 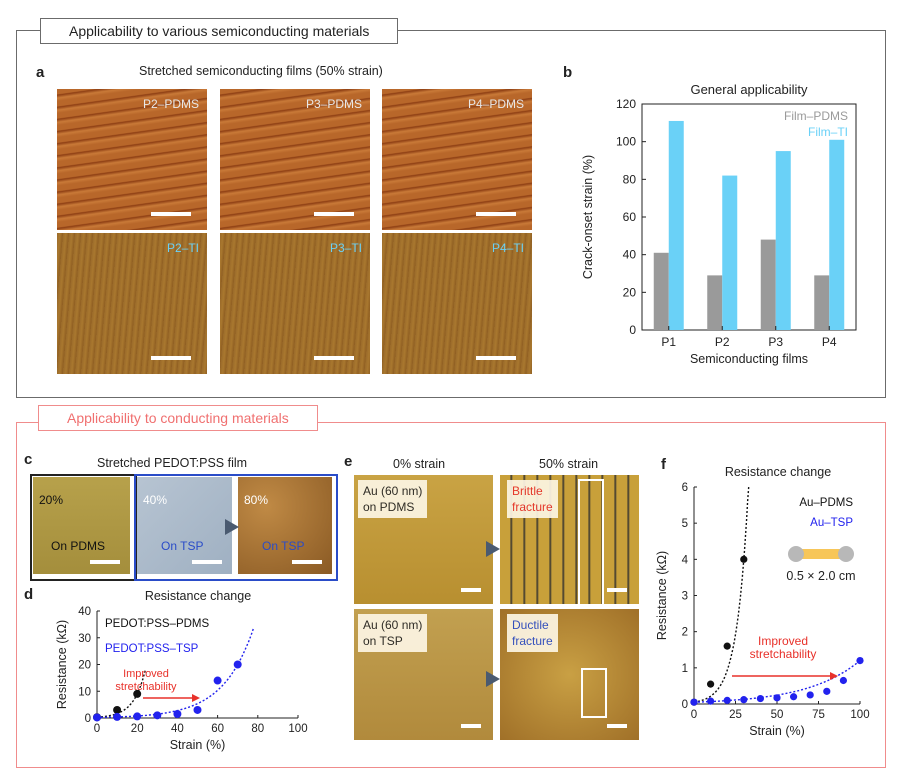 What do you see at coordinates (749, 89) in the screenshot?
I see `chart-title: General applicability` at bounding box center [749, 89].